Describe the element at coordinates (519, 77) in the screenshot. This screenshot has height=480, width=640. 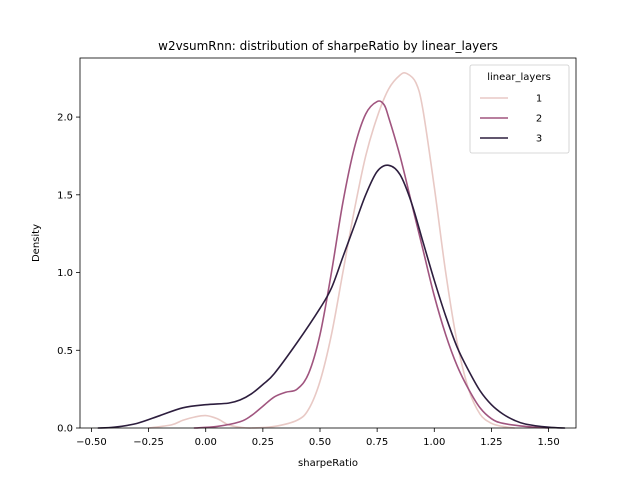
I see `legend-title: linear_layers` at that location.